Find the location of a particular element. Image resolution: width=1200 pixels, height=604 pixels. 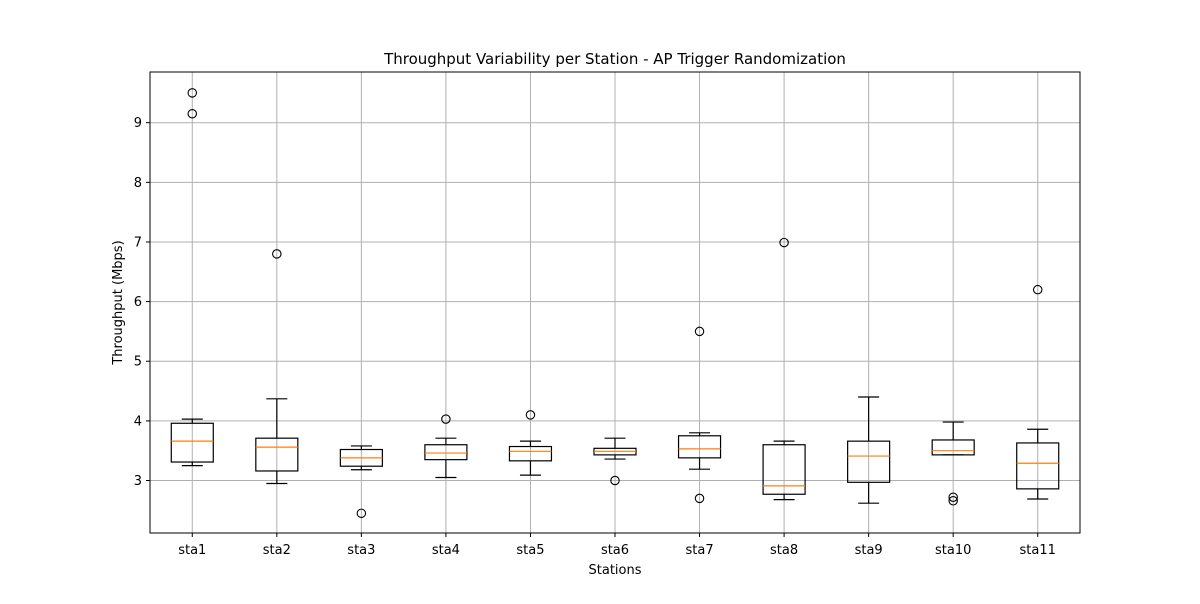

box-sta5 is located at coordinates (530, 443).